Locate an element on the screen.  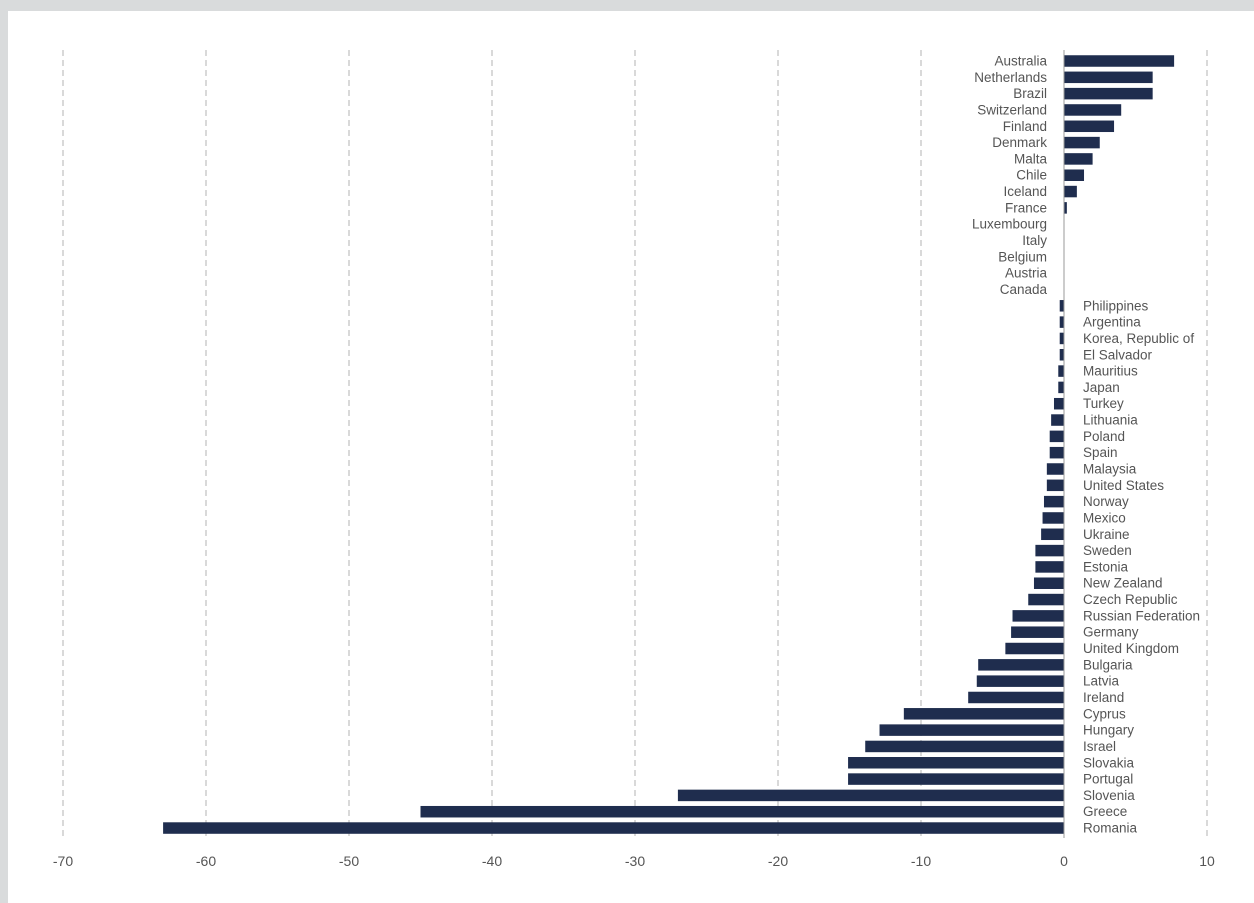
category-label: Iceland is located at coordinates (1025, 191).